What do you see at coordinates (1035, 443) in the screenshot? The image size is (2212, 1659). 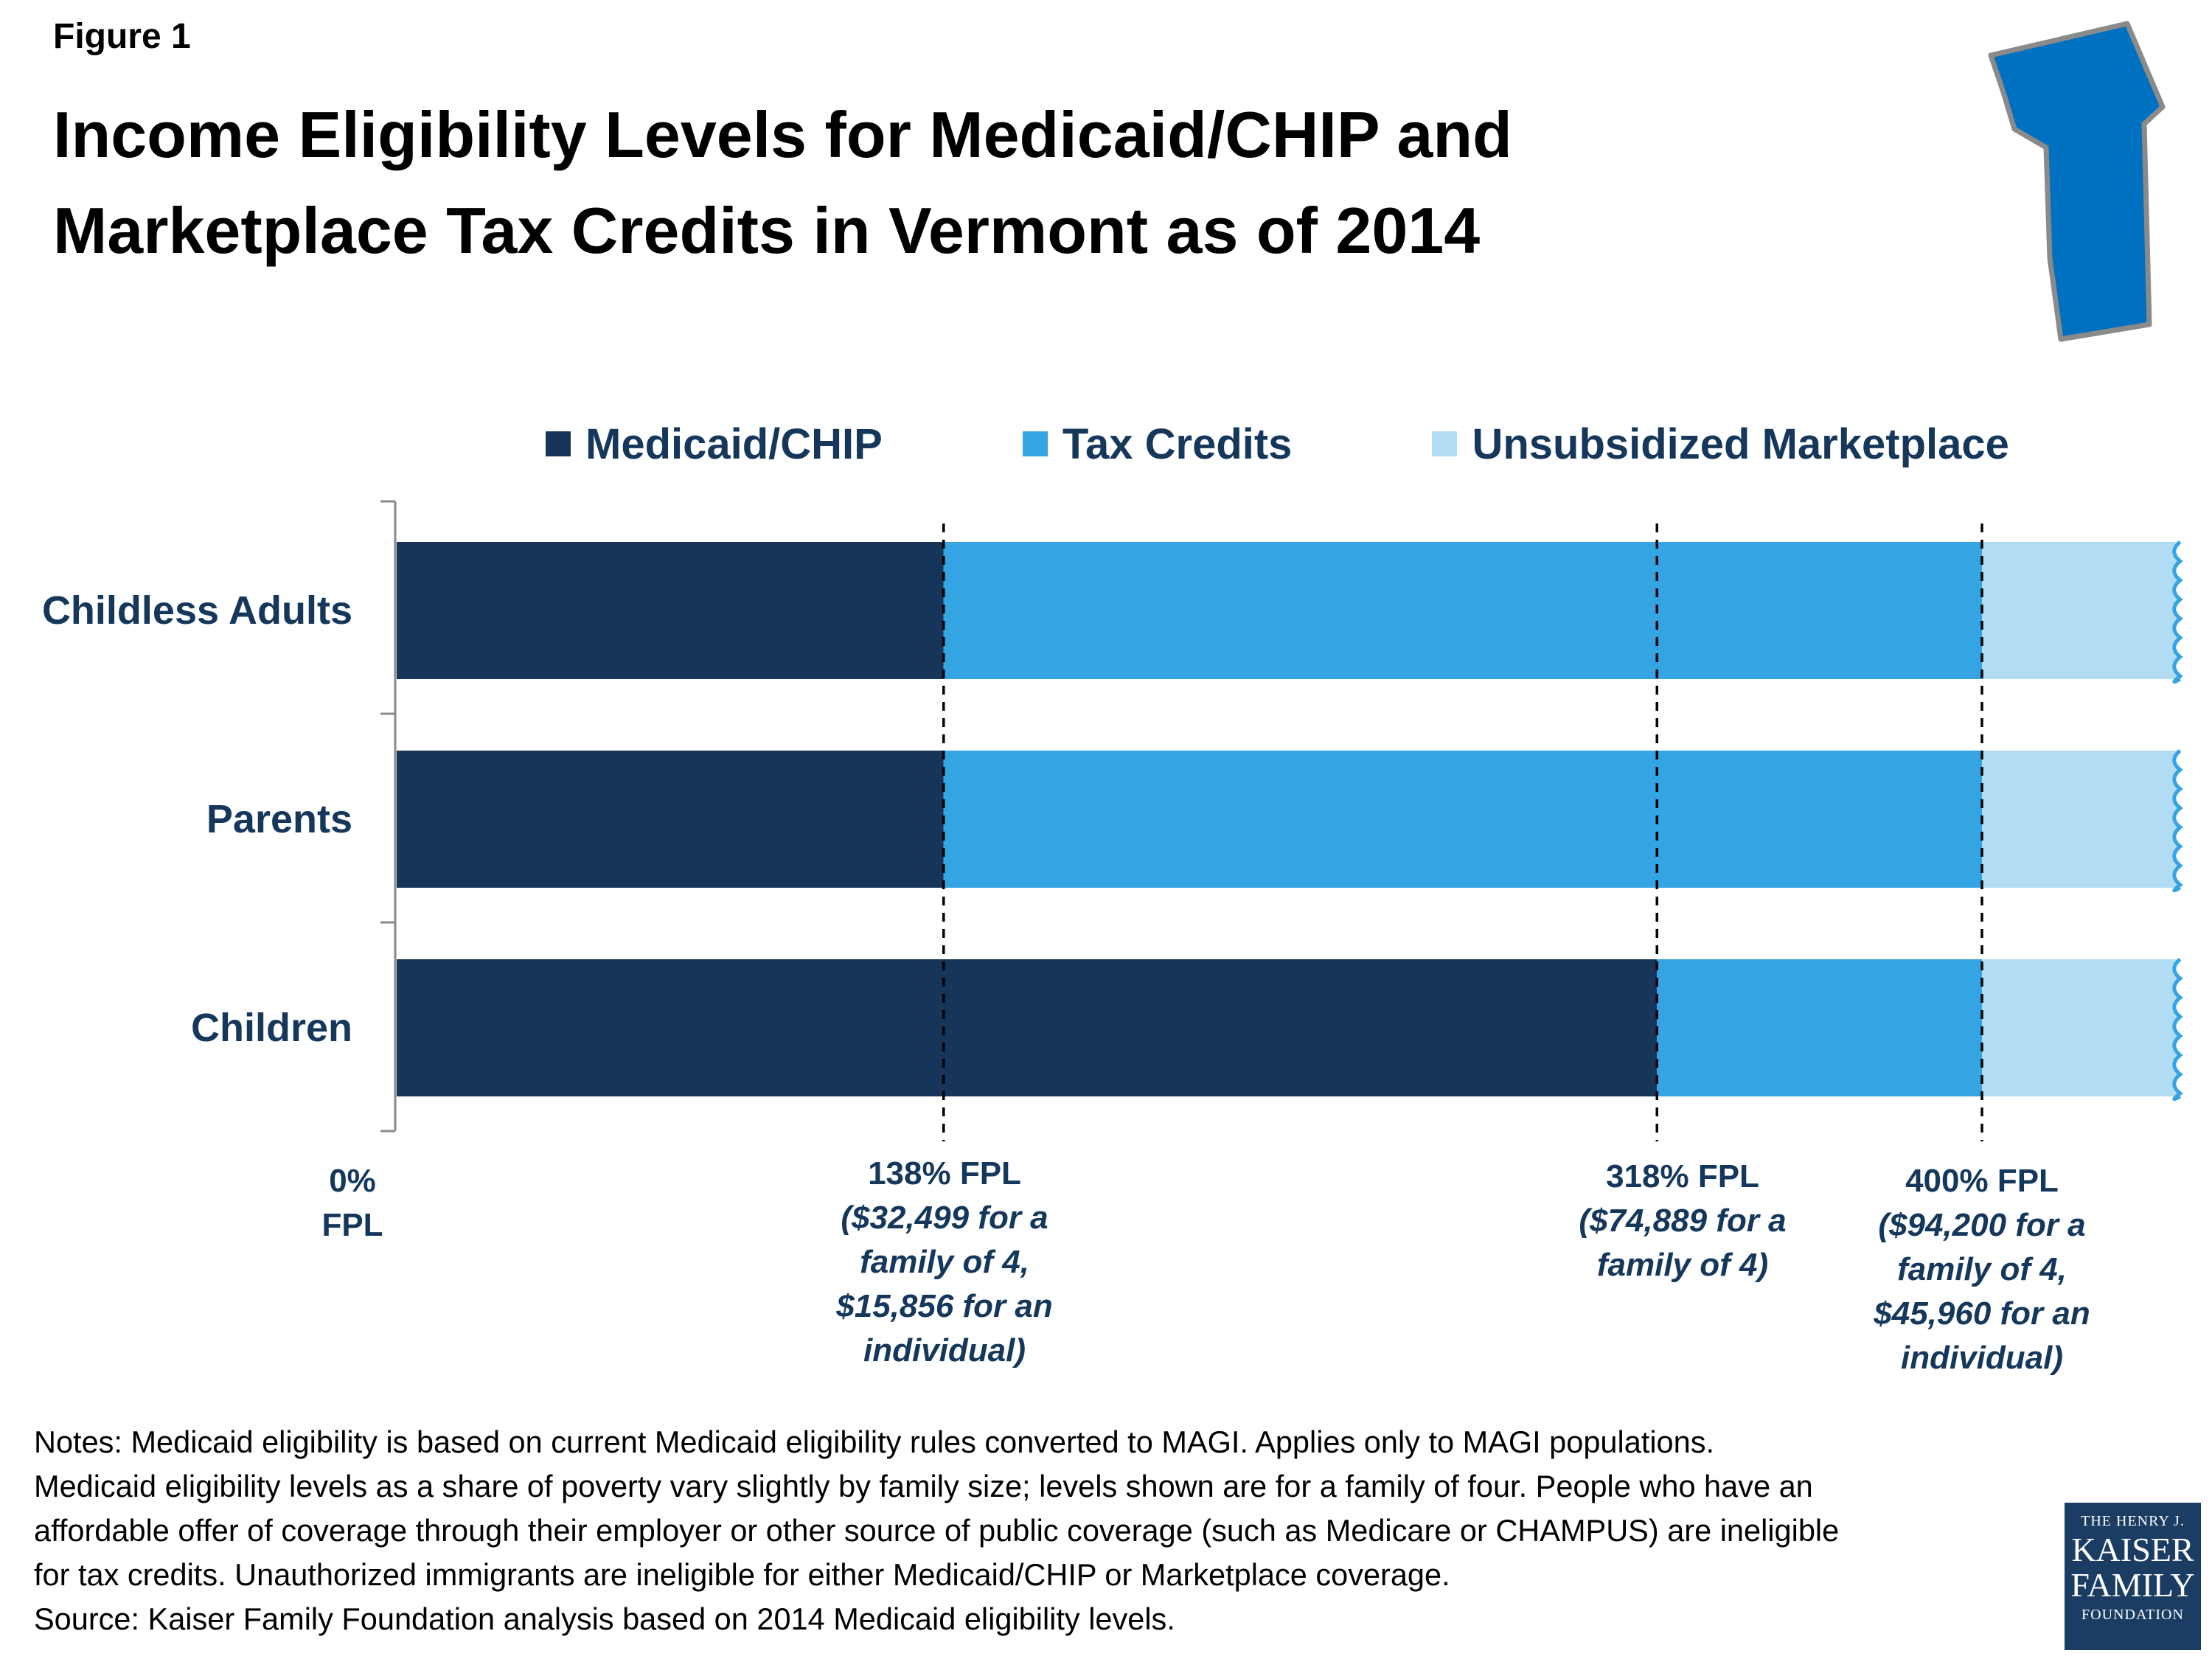 I see `legend-swatch-tax-credits` at bounding box center [1035, 443].